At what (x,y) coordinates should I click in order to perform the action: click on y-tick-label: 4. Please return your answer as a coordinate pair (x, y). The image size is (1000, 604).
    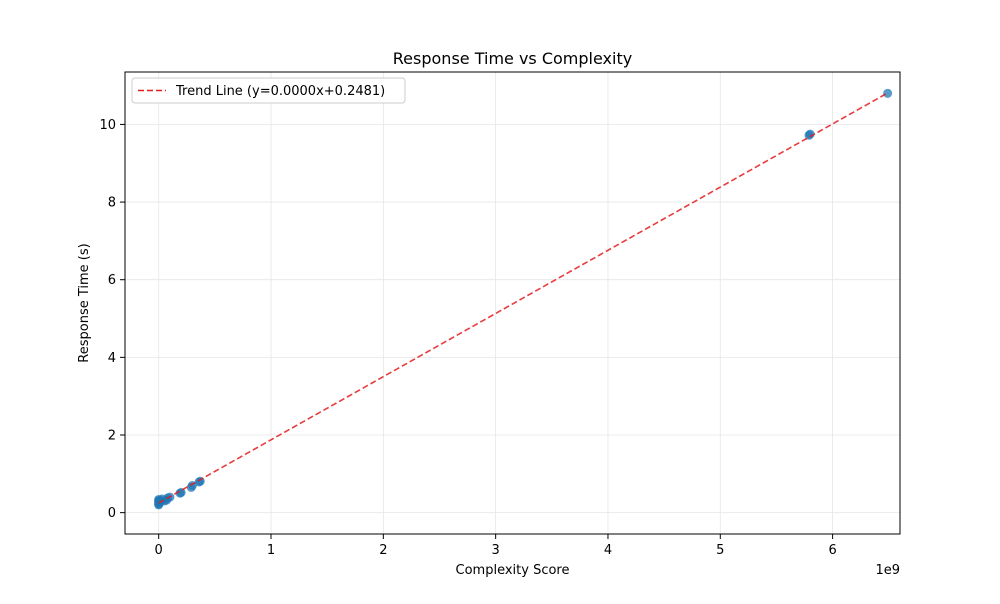
    Looking at the image, I should click on (112, 358).